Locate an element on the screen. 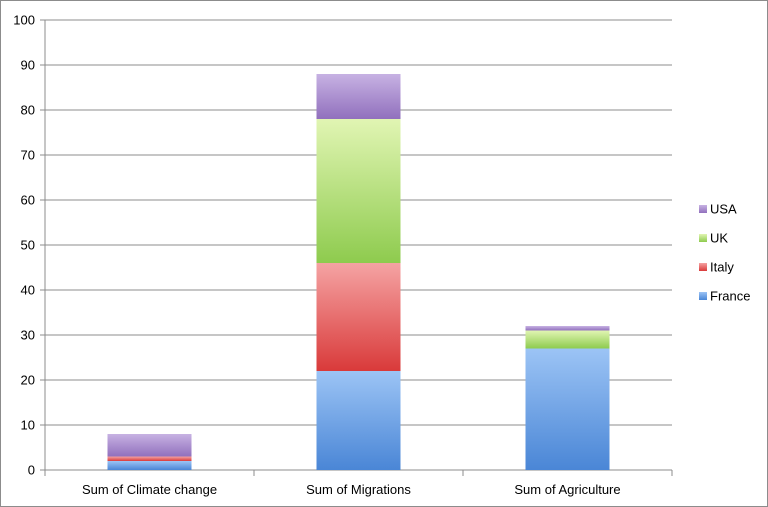 The image size is (768, 507). legend-label-italy: Italy is located at coordinates (722, 267).